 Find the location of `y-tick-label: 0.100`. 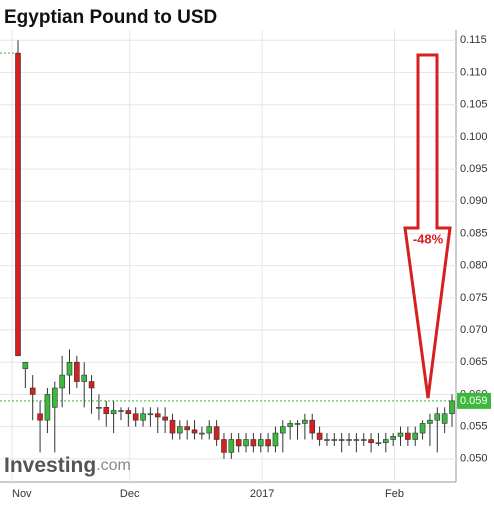

y-tick-label: 0.100 is located at coordinates (474, 137).